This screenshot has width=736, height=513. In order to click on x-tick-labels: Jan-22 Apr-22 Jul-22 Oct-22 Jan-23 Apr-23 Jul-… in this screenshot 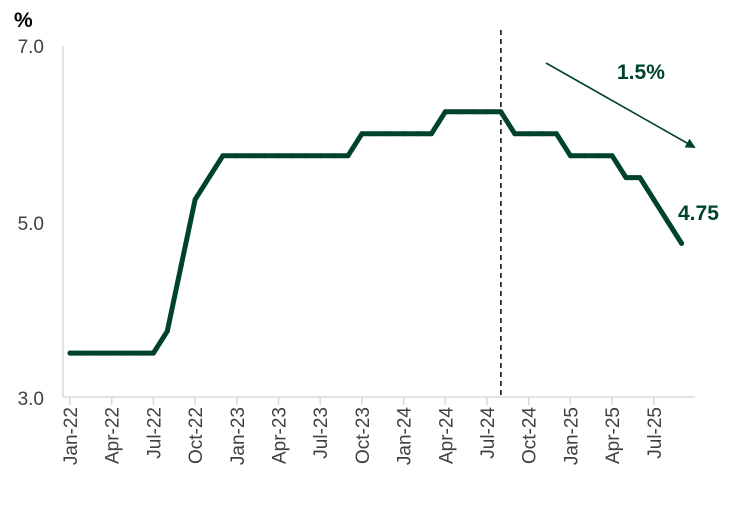, I will do `click(363, 436)`.